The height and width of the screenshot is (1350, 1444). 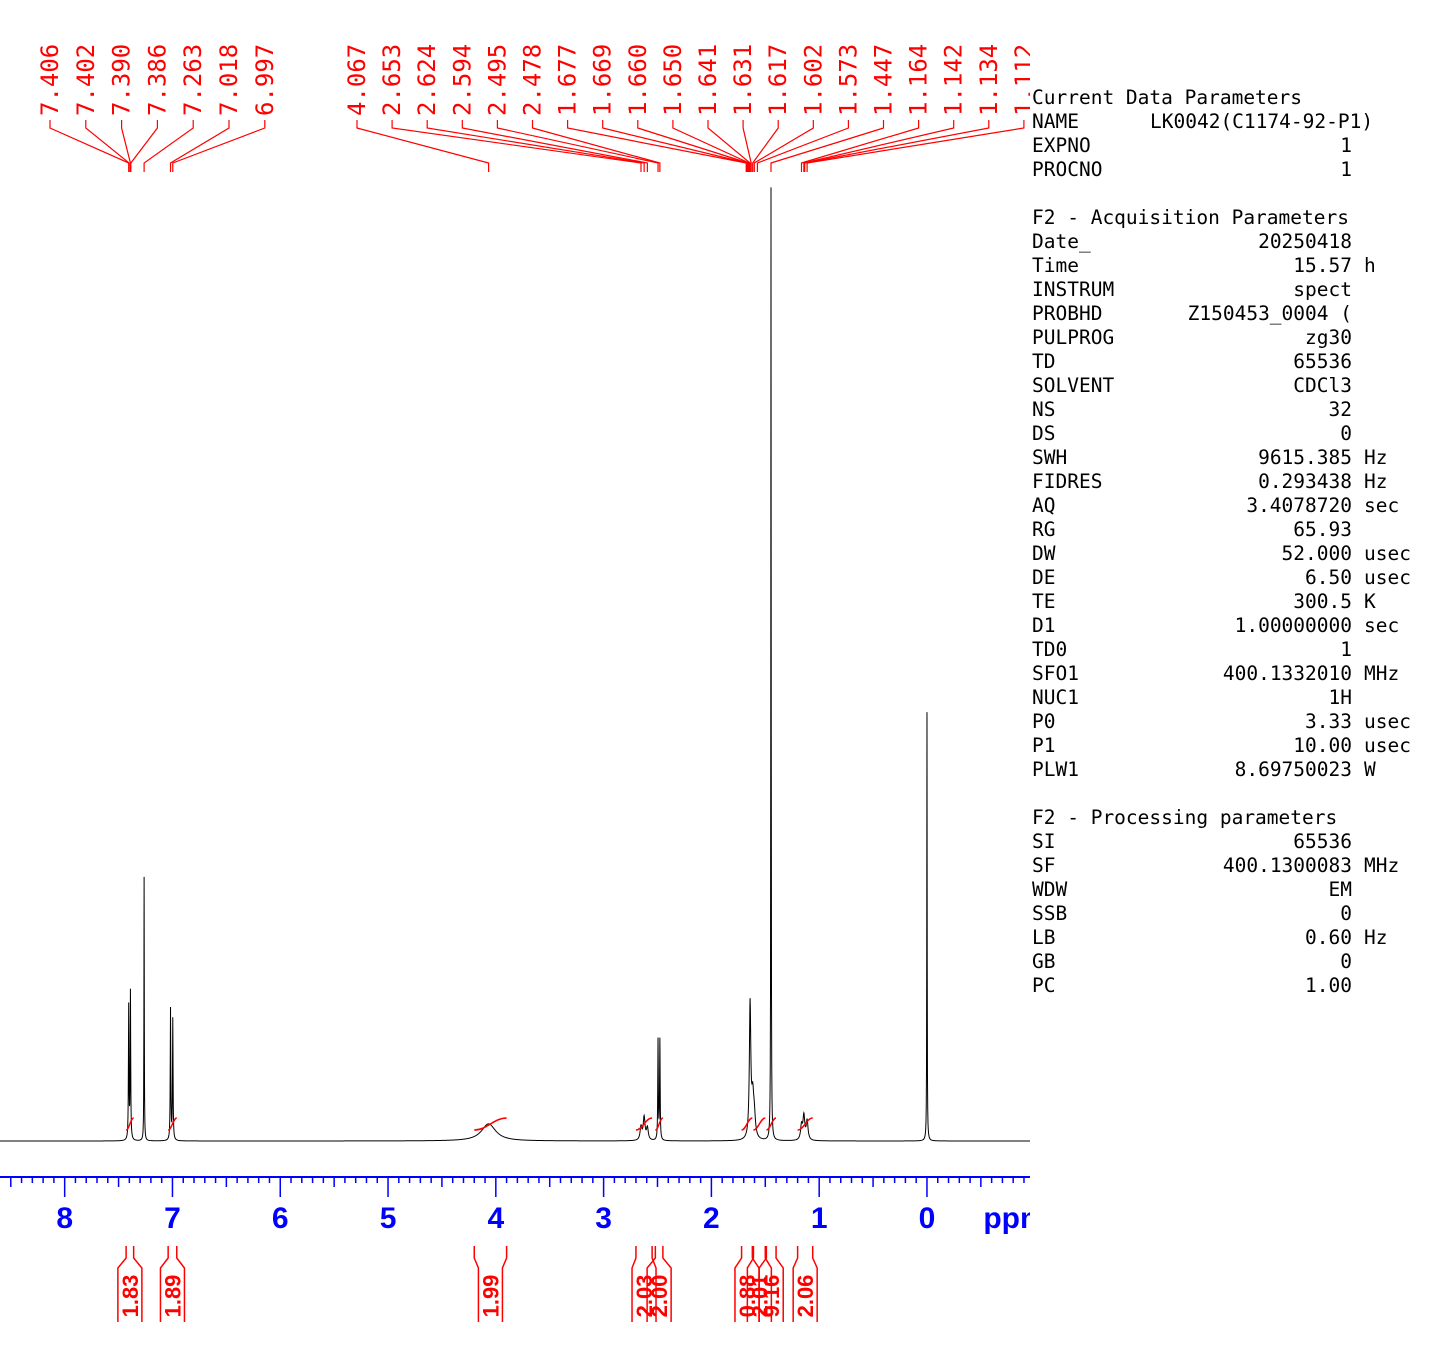 What do you see at coordinates (1346, 649) in the screenshot?
I see `param-value: 1` at bounding box center [1346, 649].